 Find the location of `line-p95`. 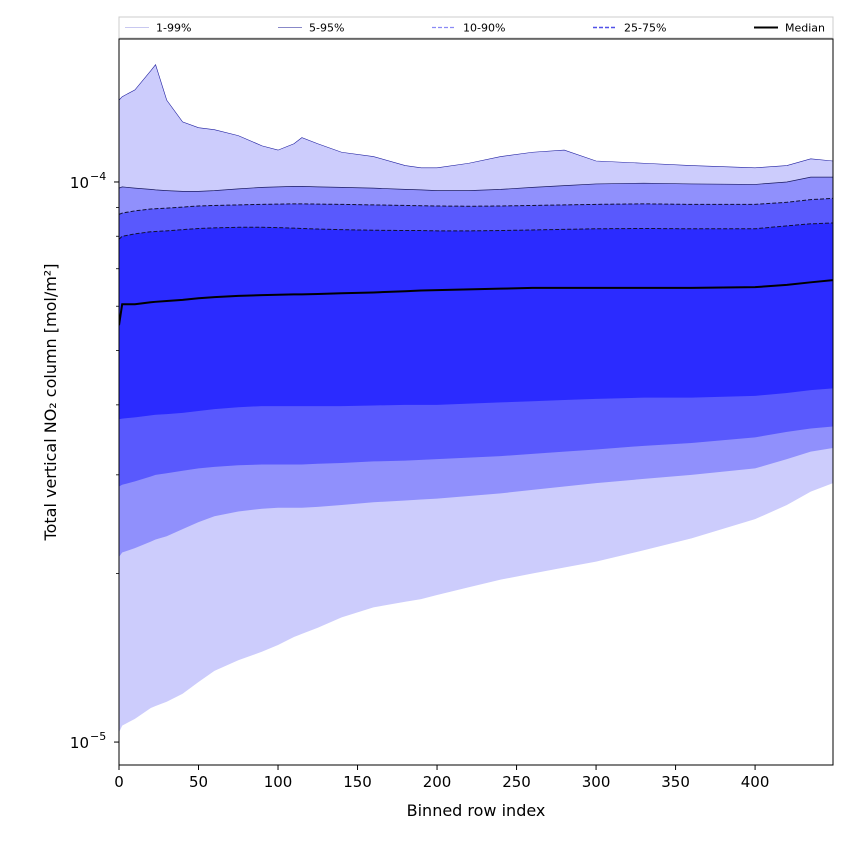

line-p95 is located at coordinates (476, 184).